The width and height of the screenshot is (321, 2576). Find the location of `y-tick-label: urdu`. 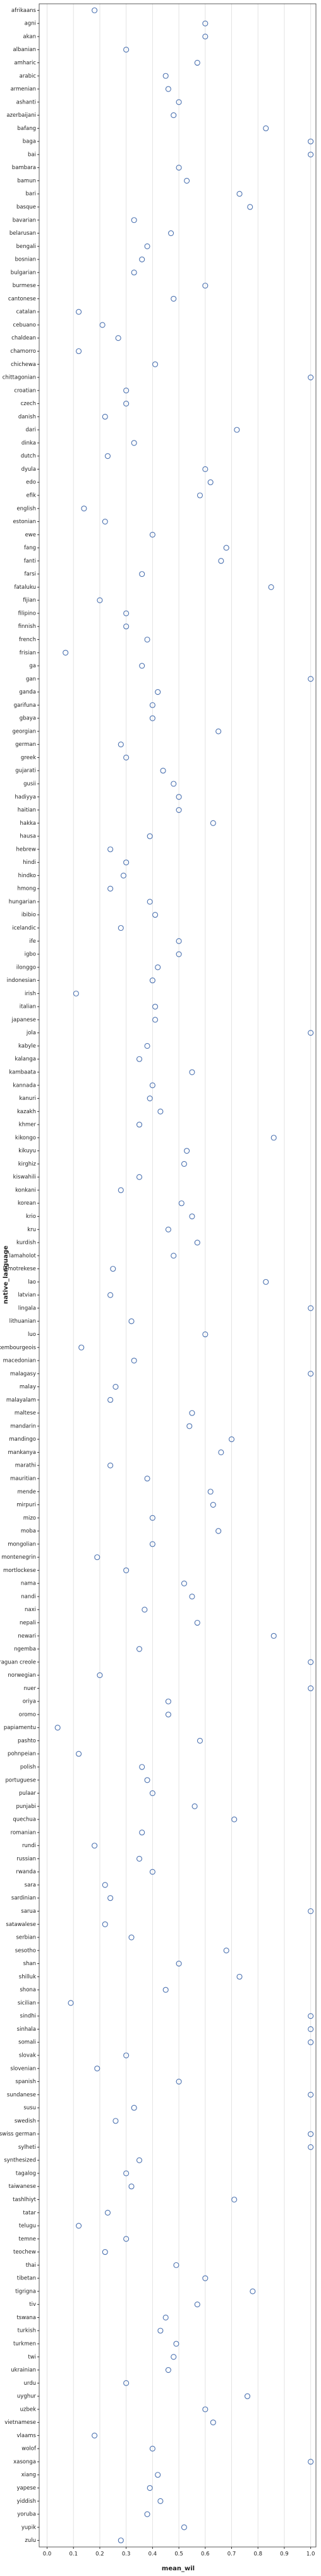

y-tick-label: urdu is located at coordinates (29, 2383).